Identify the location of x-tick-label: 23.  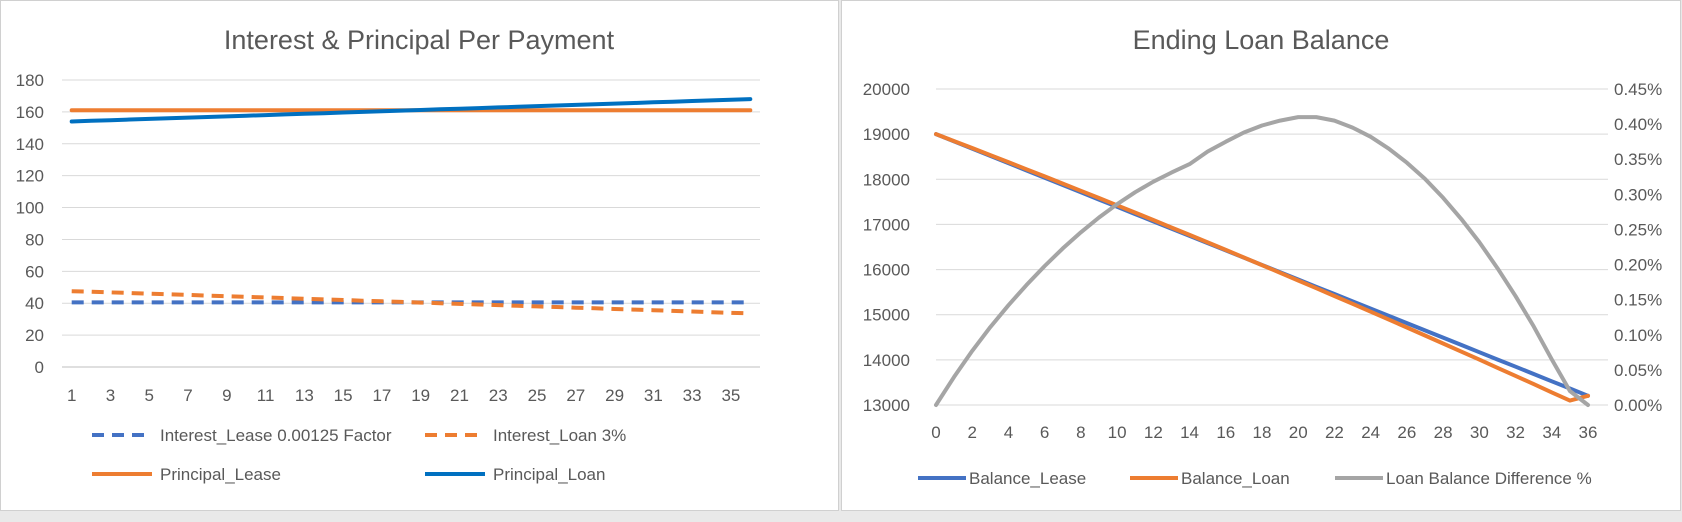
(498, 395).